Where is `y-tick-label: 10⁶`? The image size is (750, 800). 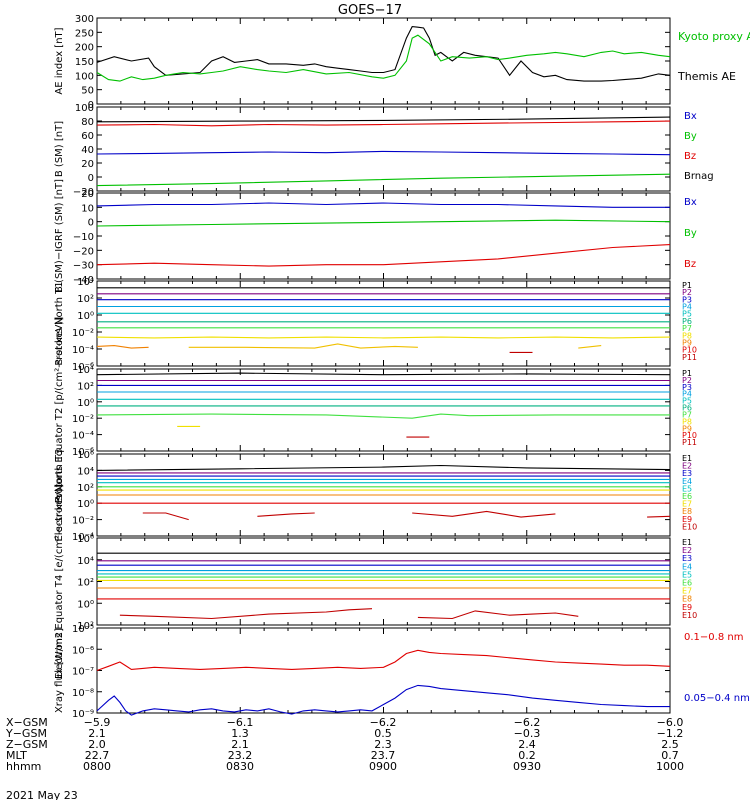 y-tick-label: 10⁶ is located at coordinates (85, 539).